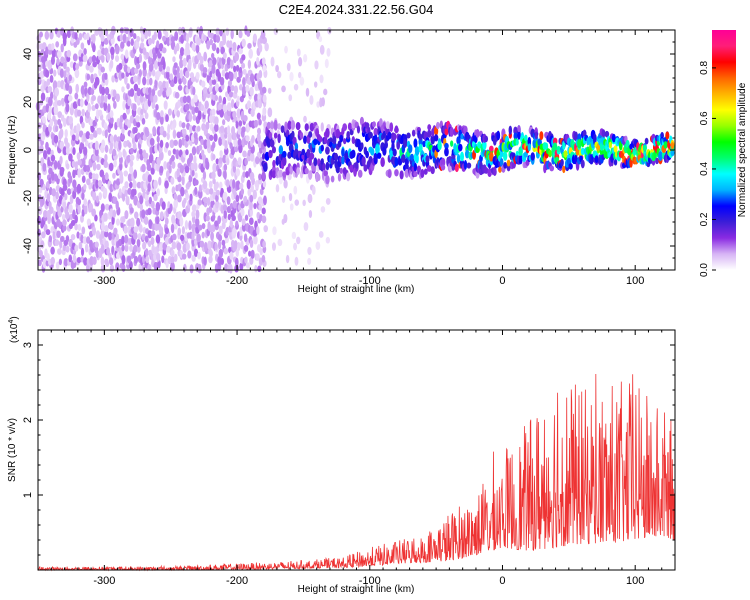  I want to click on y-tick-label: 2, so click(28, 420).